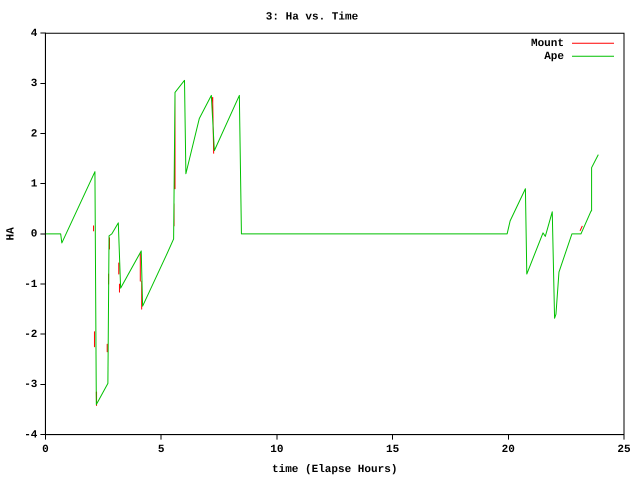 The height and width of the screenshot is (480, 640). I want to click on y-tick-label: 4, so click(34, 34).